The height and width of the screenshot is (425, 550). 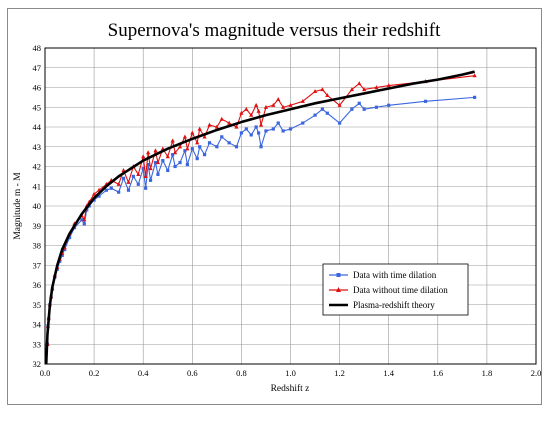 What do you see at coordinates (290, 373) in the screenshot?
I see `x-tick-label-5: 1.0` at bounding box center [290, 373].